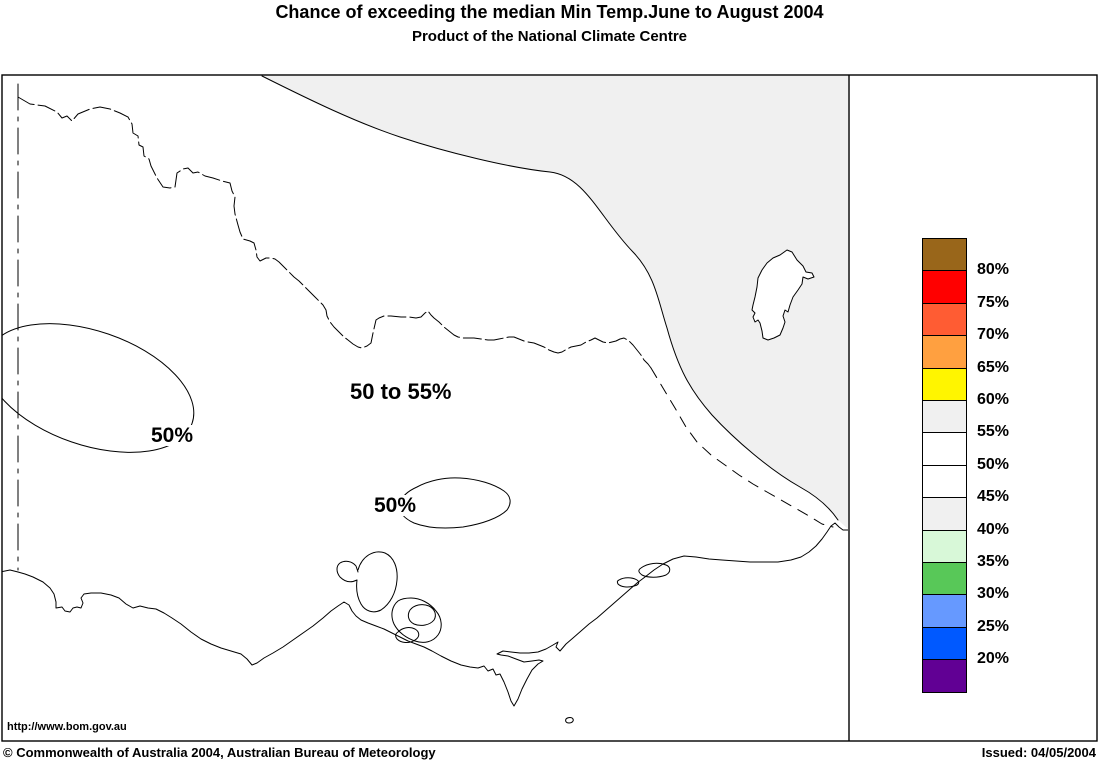  I want to click on contour-ellipse-west, so click(98, 388).